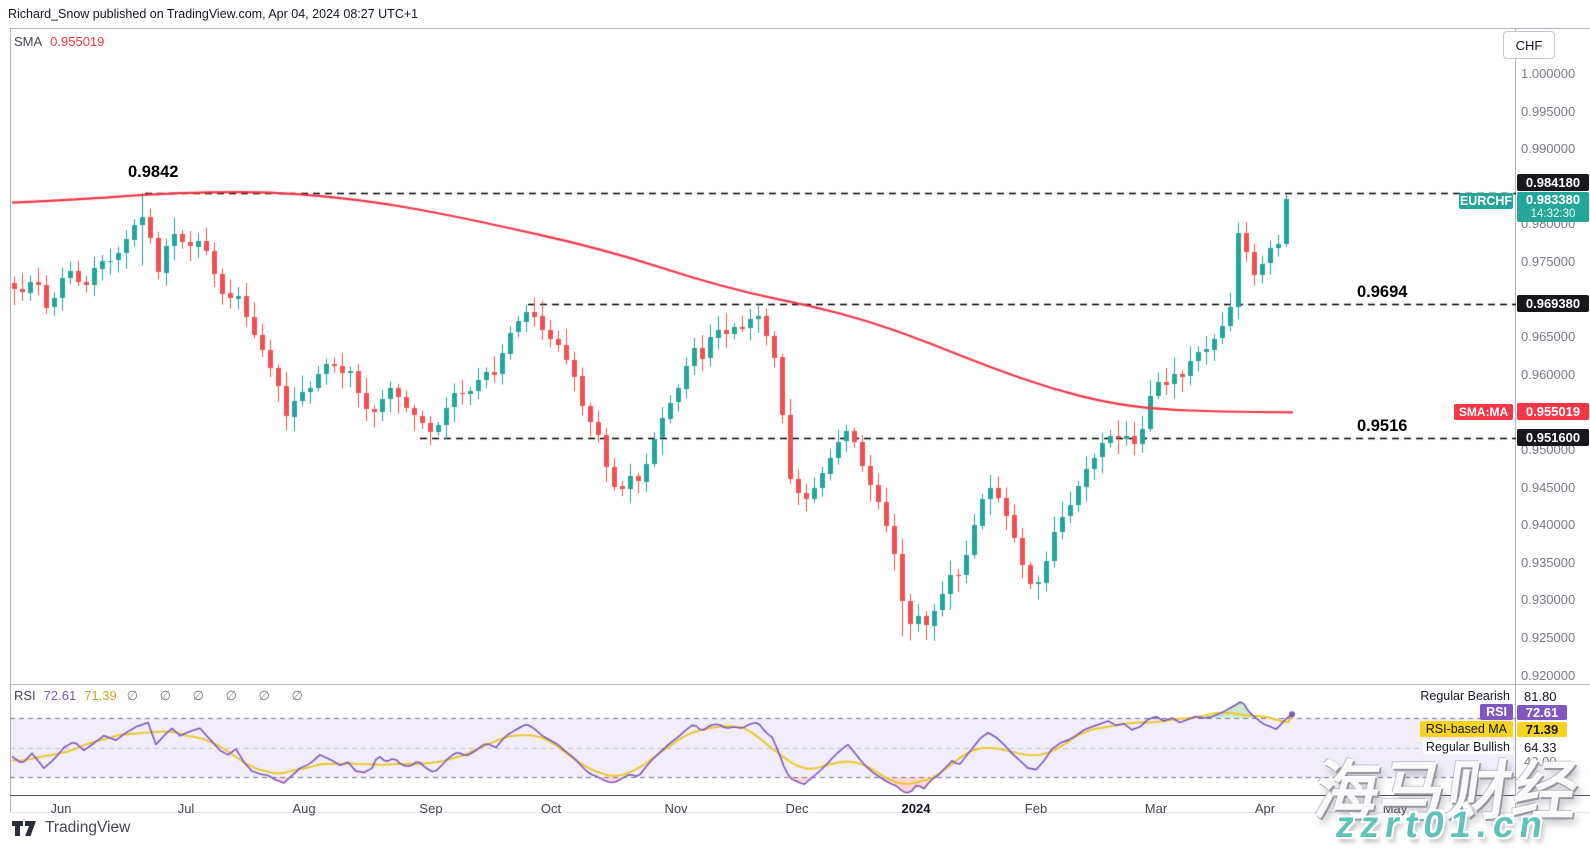 Image resolution: width=1590 pixels, height=857 pixels. Describe the element at coordinates (756, 729) in the screenshot. I see `rsi-row-label: RSI-based MA` at that location.